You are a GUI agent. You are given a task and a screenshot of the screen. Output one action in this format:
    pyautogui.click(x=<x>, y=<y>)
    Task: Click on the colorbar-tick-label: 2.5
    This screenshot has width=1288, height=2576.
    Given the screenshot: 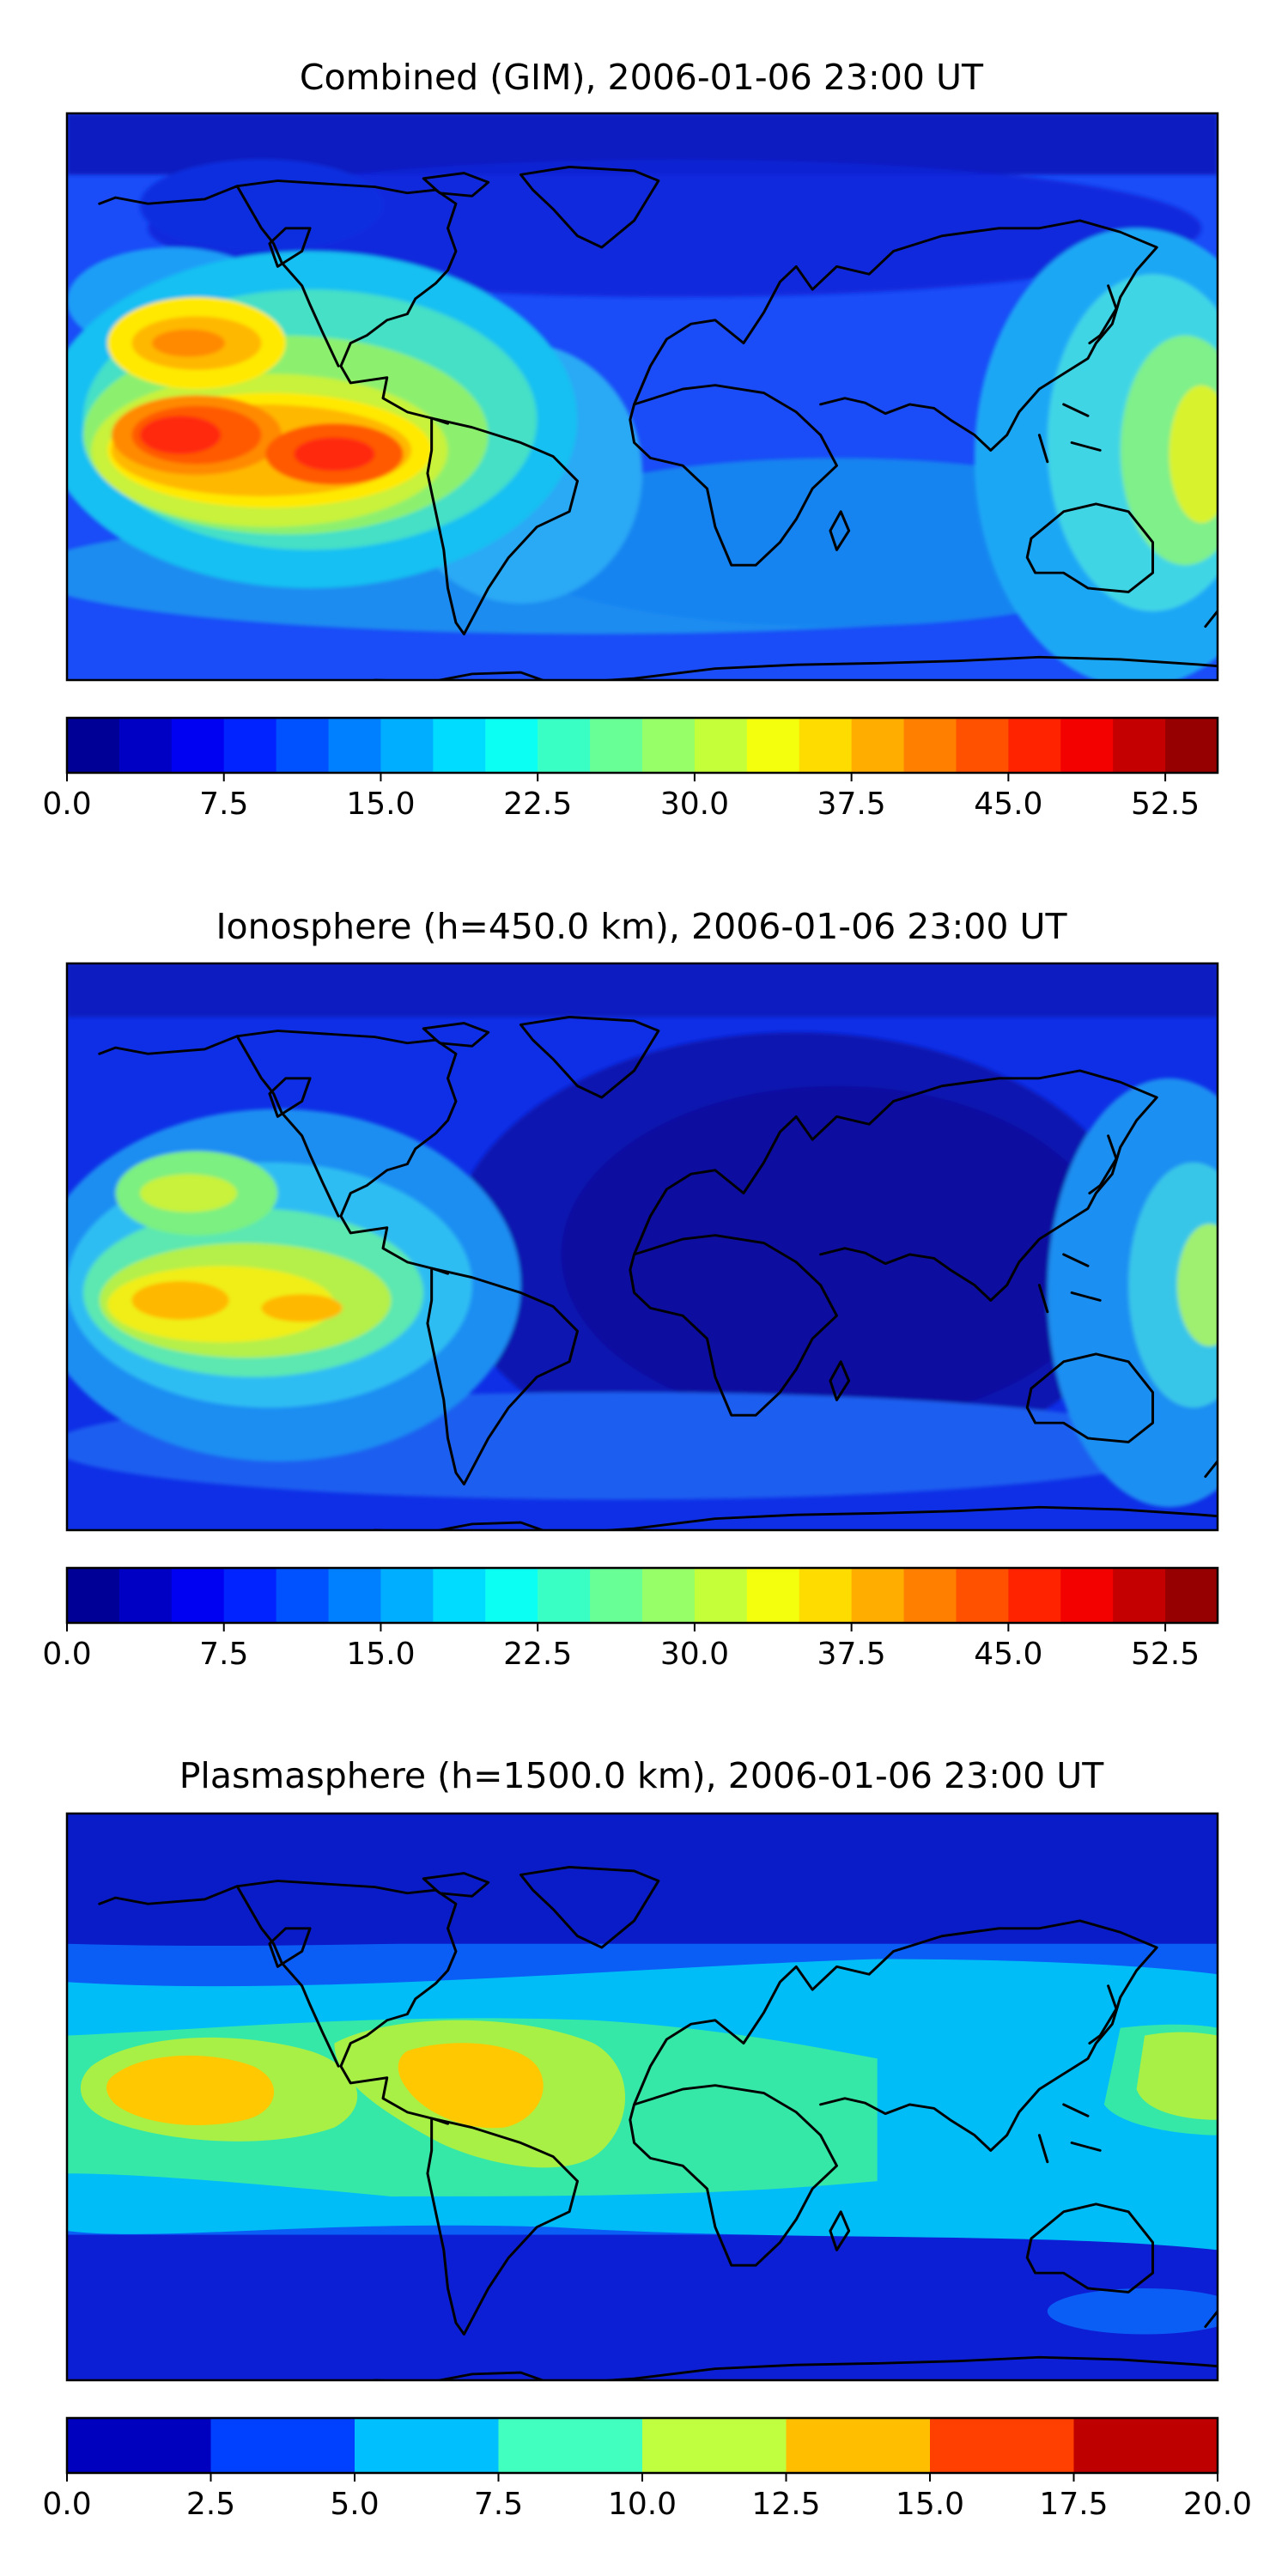 What is the action you would take?
    pyautogui.click(x=210, y=2504)
    